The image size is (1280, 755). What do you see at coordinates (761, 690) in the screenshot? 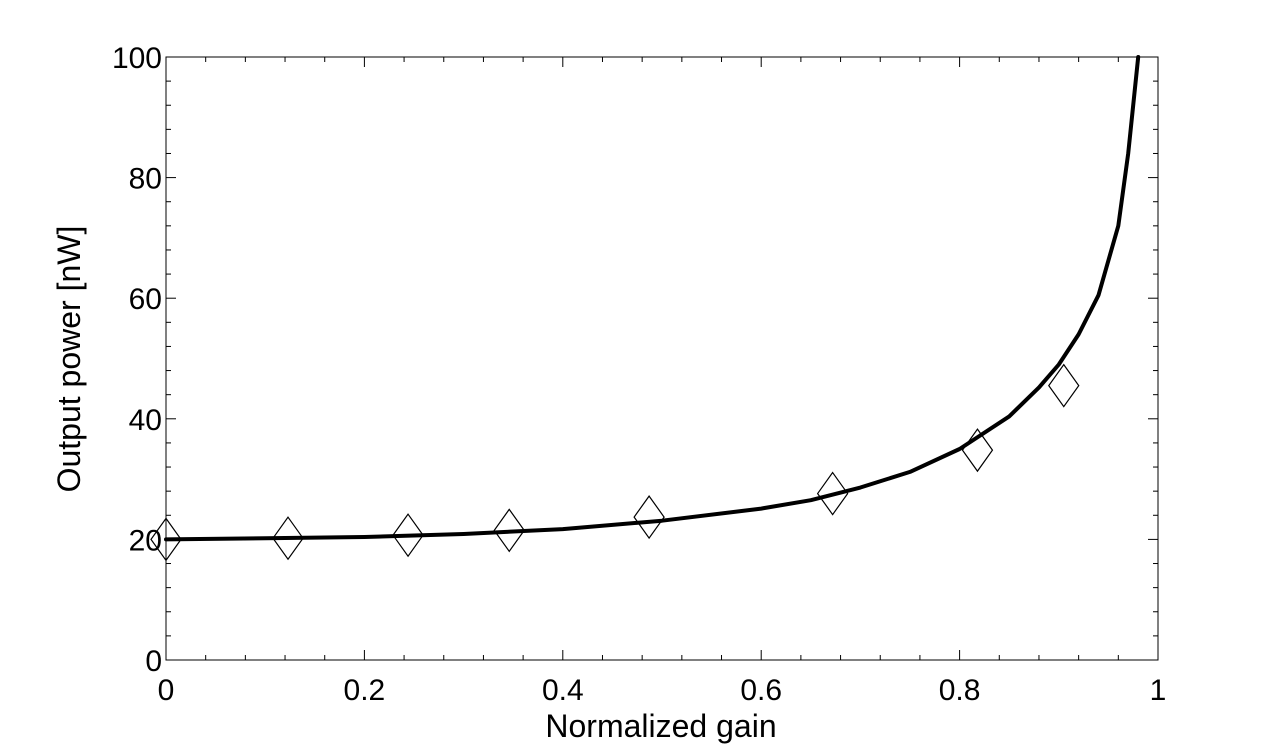
I see `x-tick-label: 0.6` at bounding box center [761, 690].